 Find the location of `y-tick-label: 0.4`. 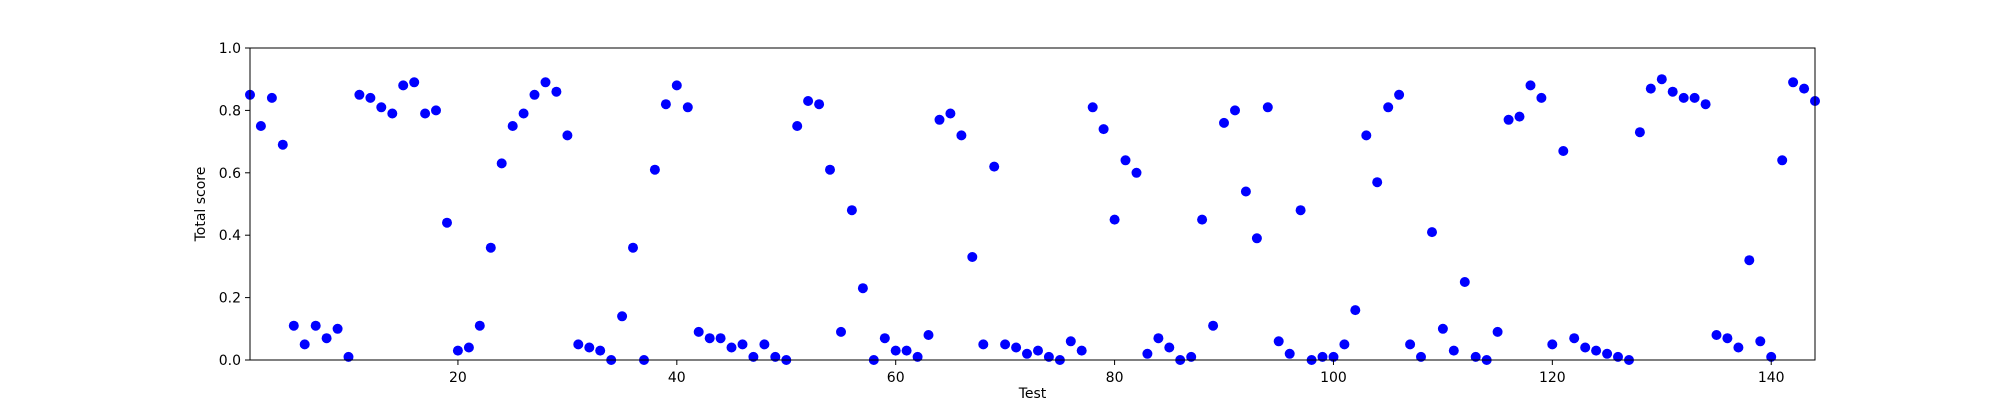

y-tick-label: 0.4 is located at coordinates (230, 236).